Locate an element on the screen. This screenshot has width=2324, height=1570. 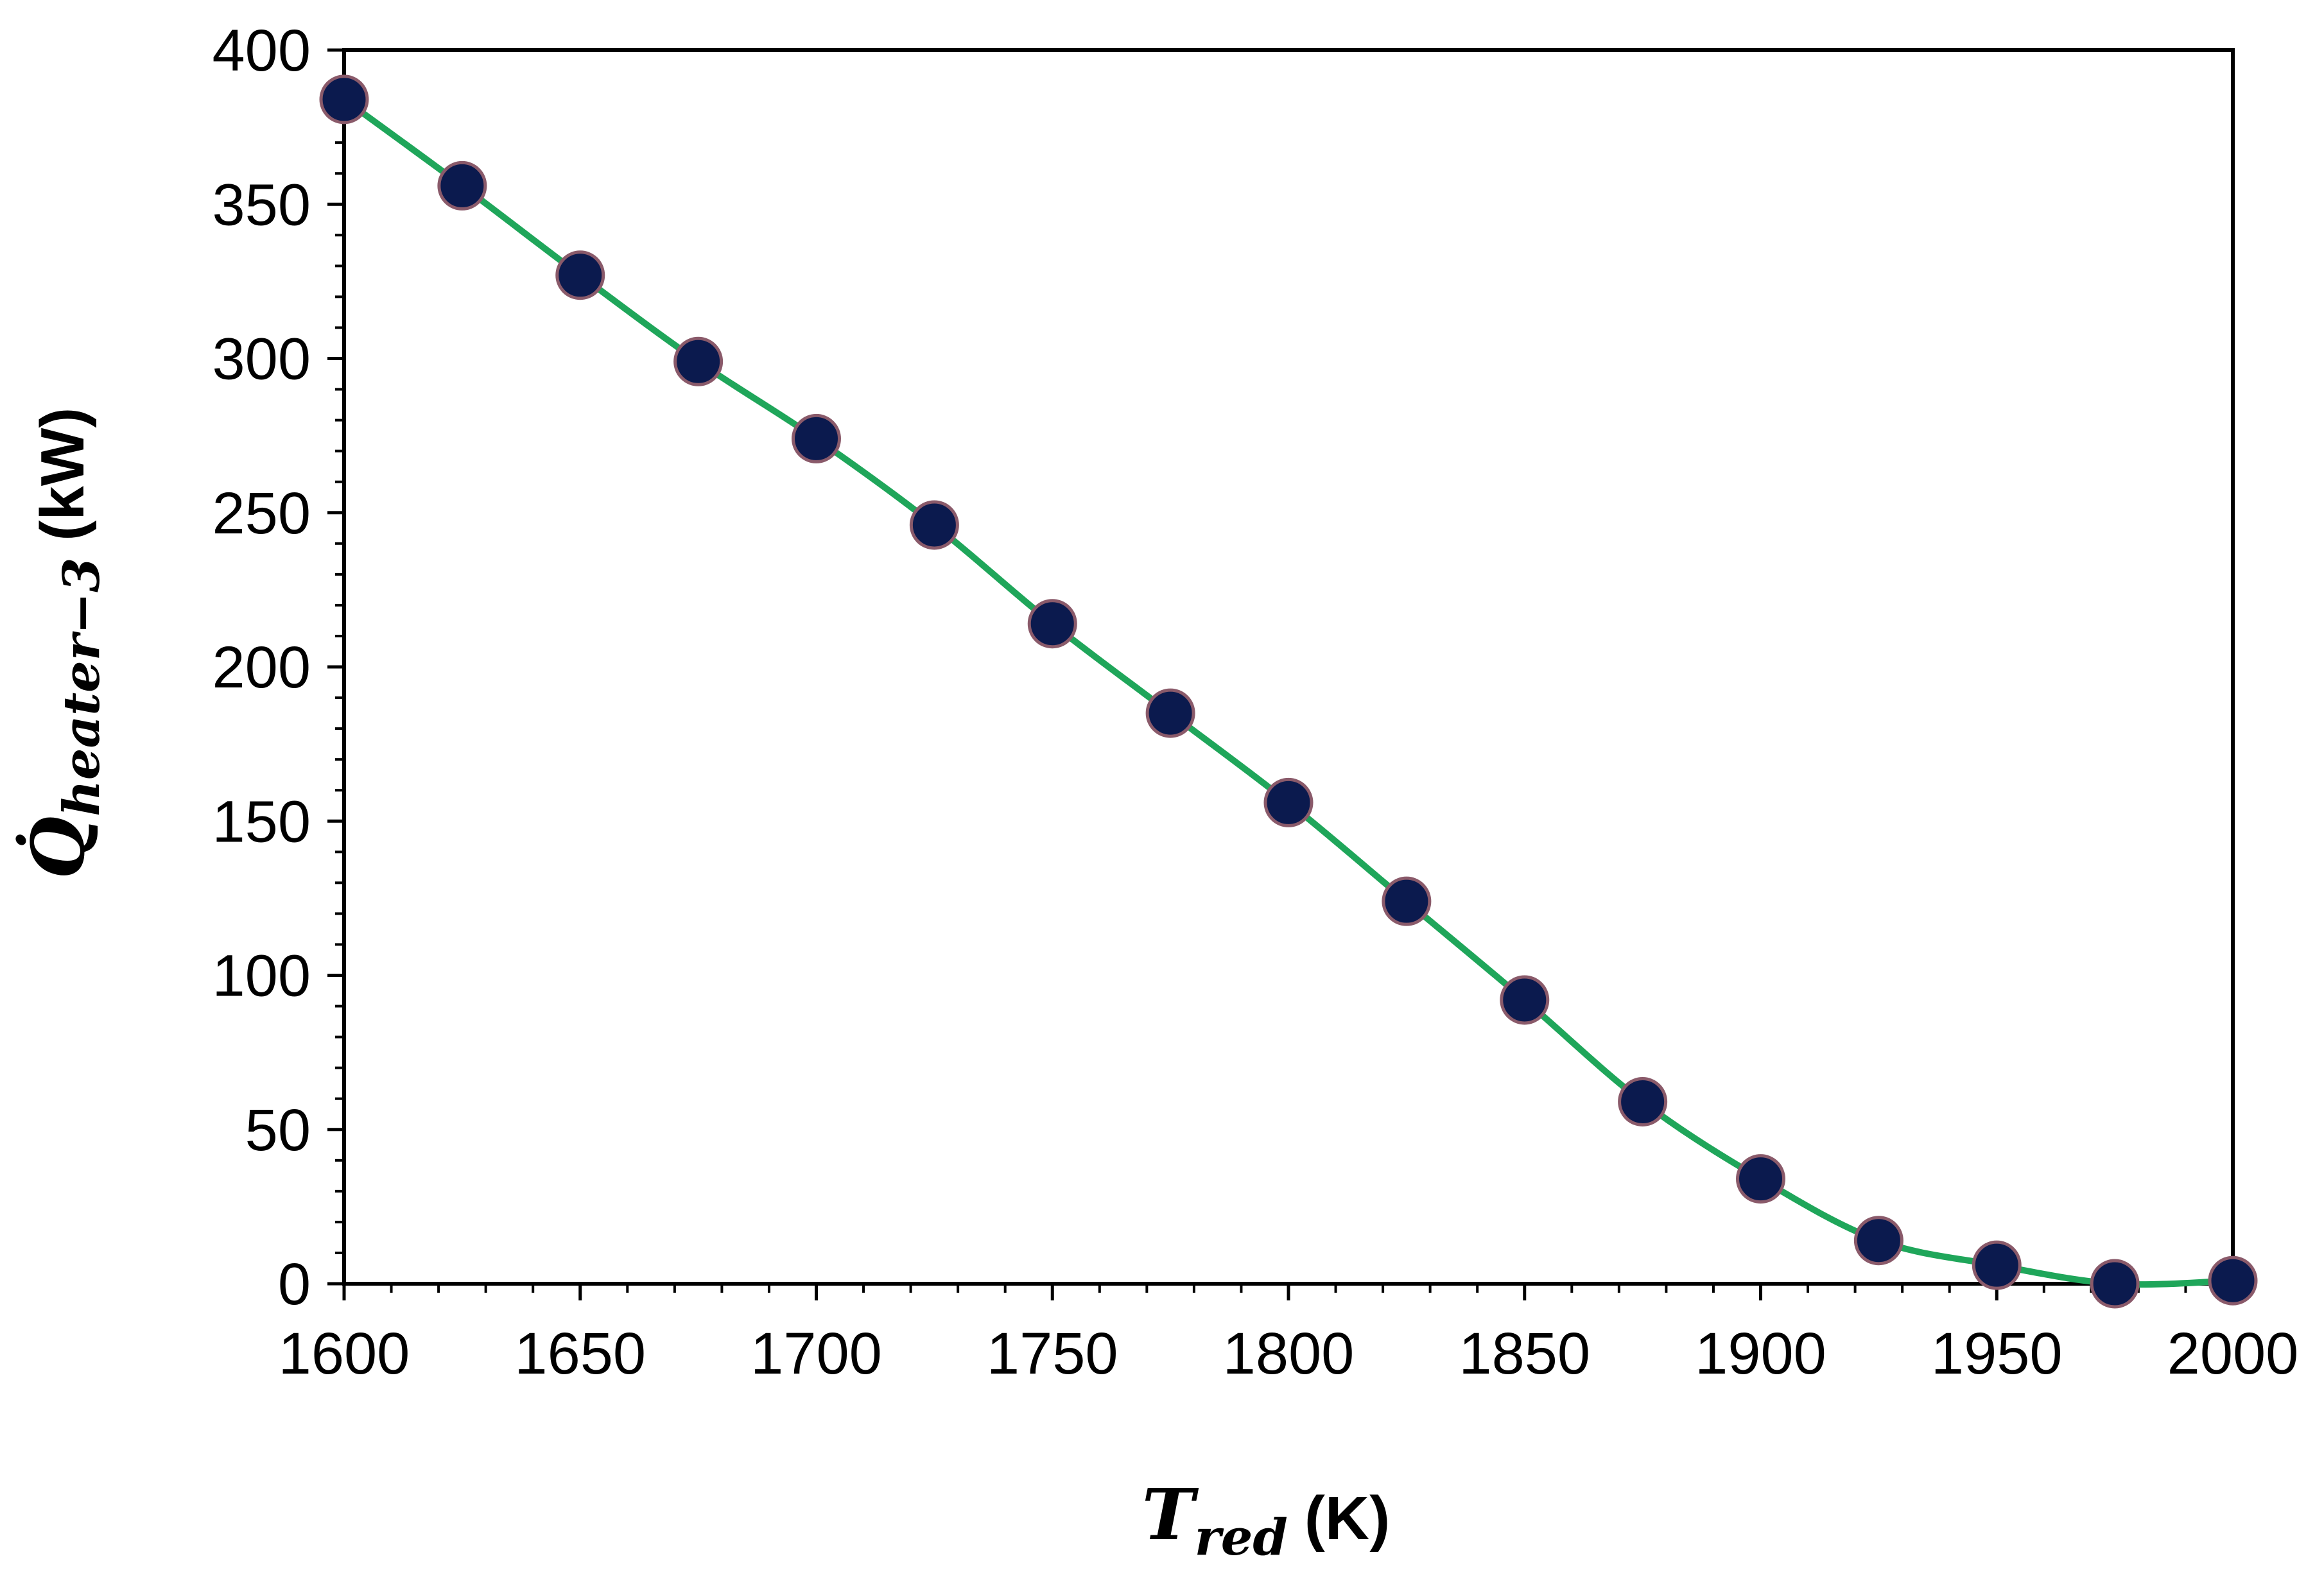
y-tick-label: 300 is located at coordinates (261, 360).